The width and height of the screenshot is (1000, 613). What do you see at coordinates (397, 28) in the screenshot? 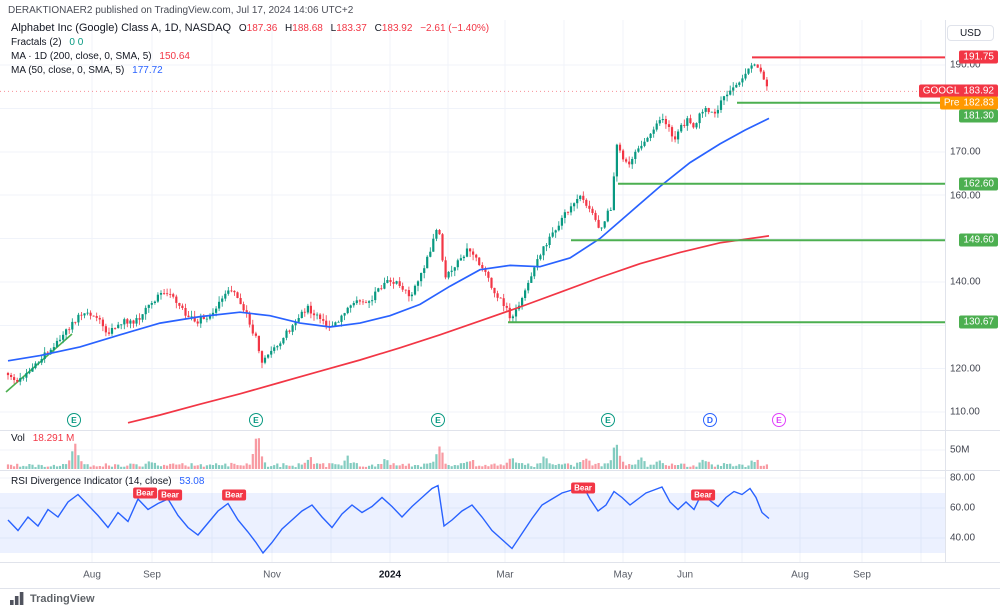
I see `close-value: 183.92` at bounding box center [397, 28].